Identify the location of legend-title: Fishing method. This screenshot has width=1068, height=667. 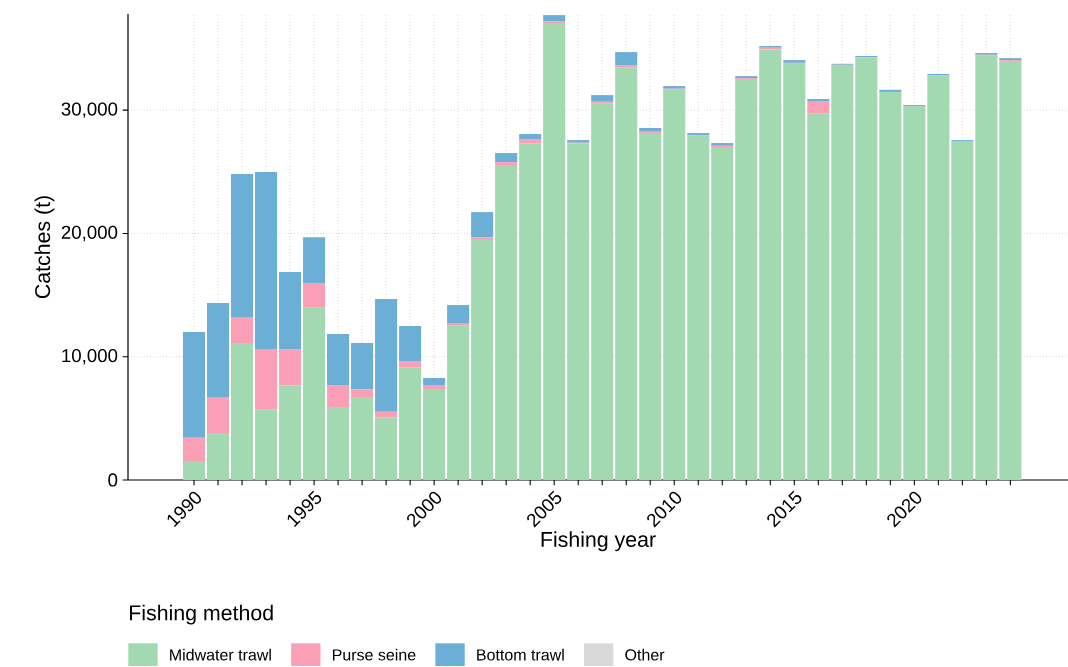
(201, 614).